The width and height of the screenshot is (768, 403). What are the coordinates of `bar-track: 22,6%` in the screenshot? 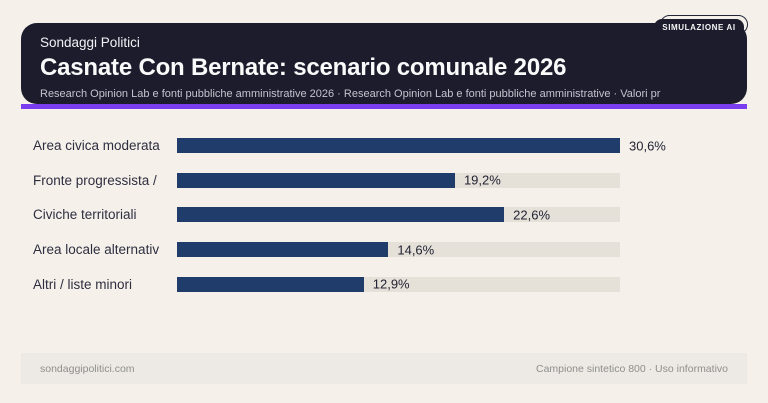 It's located at (398, 215).